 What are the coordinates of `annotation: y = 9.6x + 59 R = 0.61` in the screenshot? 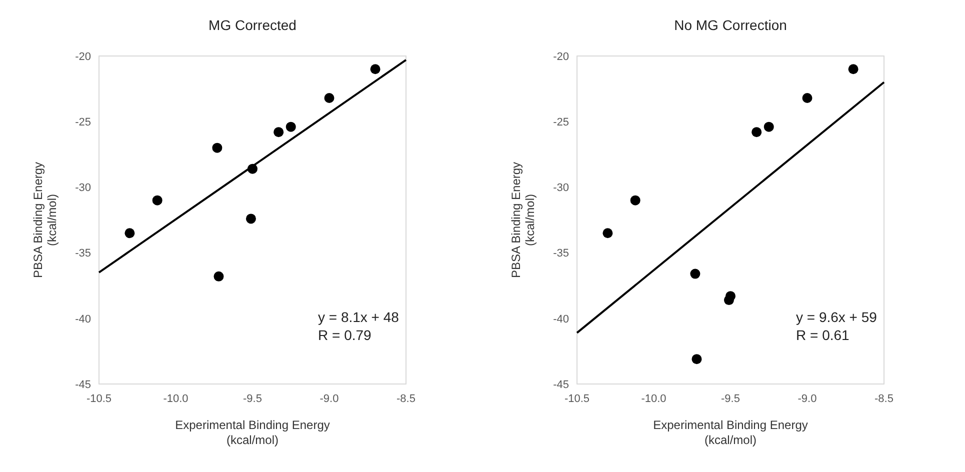 It's located at (837, 326).